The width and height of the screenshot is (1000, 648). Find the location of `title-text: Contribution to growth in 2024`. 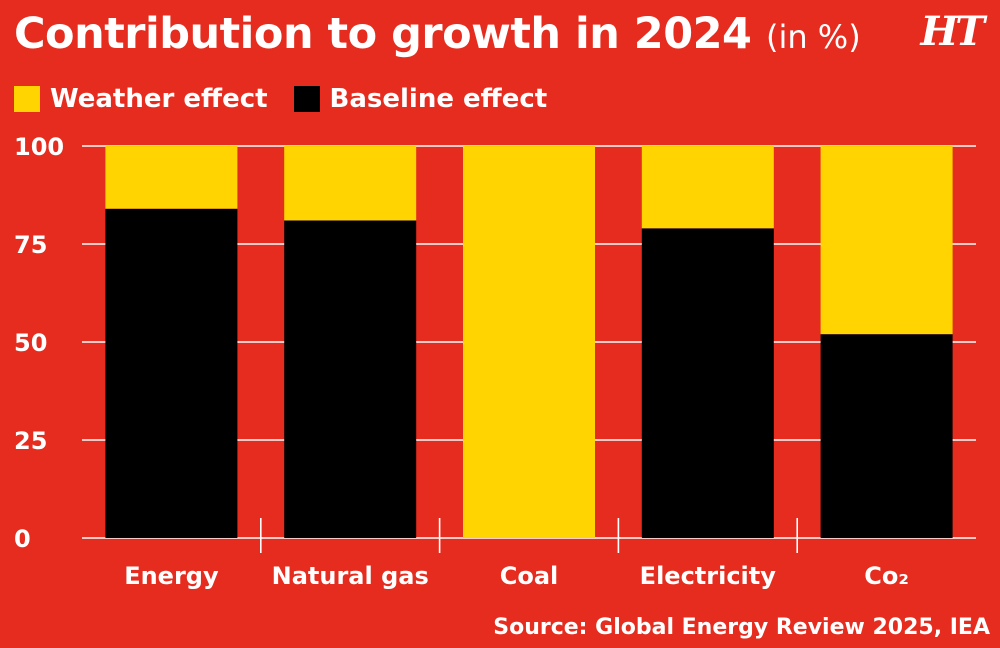

title-text: Contribution to growth in 2024 is located at coordinates (383, 34).